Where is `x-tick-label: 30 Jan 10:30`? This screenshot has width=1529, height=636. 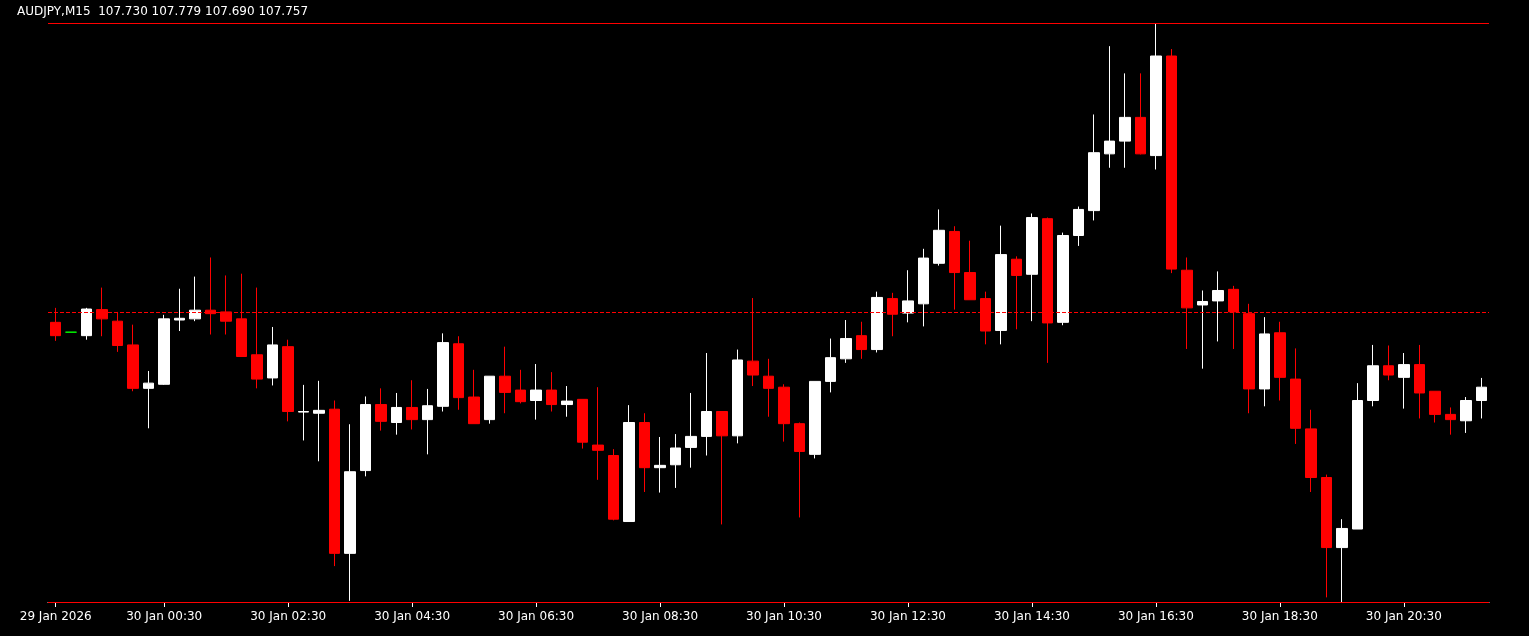 x-tick-label: 30 Jan 10:30 is located at coordinates (784, 616).